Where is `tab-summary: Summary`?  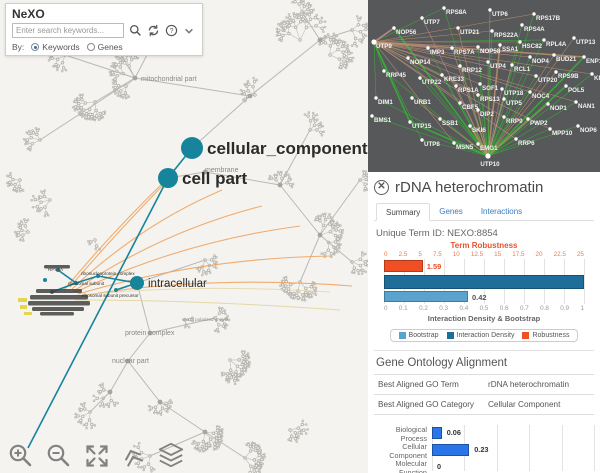
tab-summary: Summary is located at coordinates (403, 212).